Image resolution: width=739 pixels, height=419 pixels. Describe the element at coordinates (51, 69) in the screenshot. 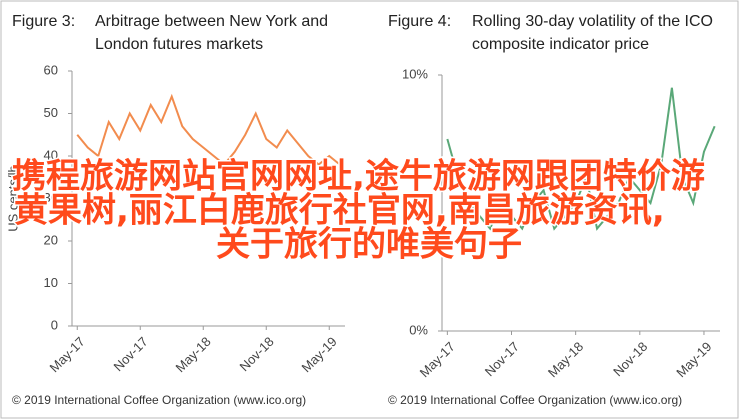

I see `y-tick-label: 60` at that location.